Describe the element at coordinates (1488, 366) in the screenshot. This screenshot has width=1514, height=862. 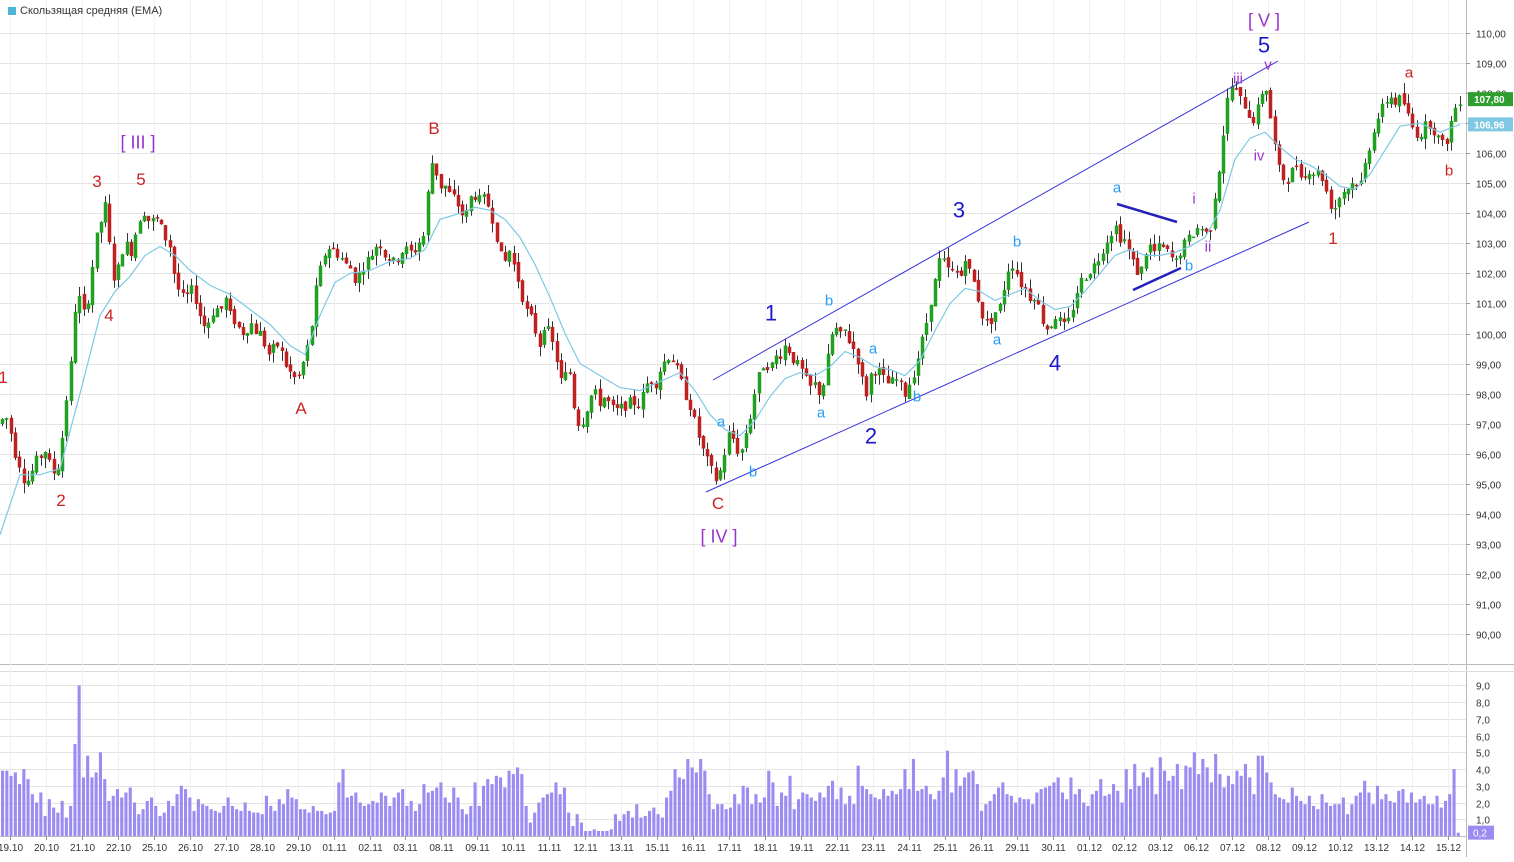
I see `price-tick-label: 99,00` at that location.